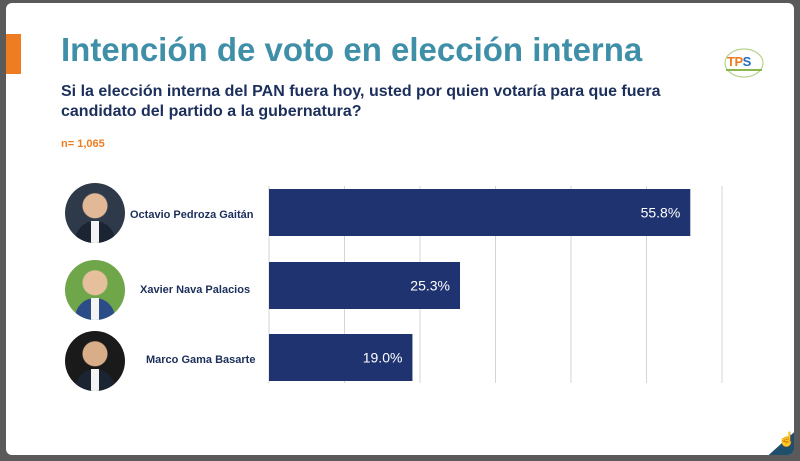 This screenshot has height=461, width=800. Describe the element at coordinates (192, 215) in the screenshot. I see `candidate-name-1: Octavio Pedroza Gaitán` at that location.